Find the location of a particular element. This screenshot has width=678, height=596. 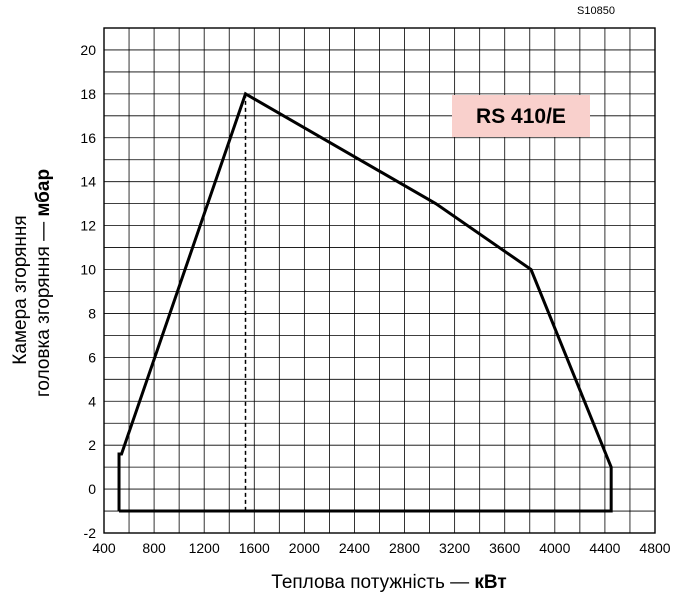

x-axis-label-text: Теплова потужність — is located at coordinates (372, 582).